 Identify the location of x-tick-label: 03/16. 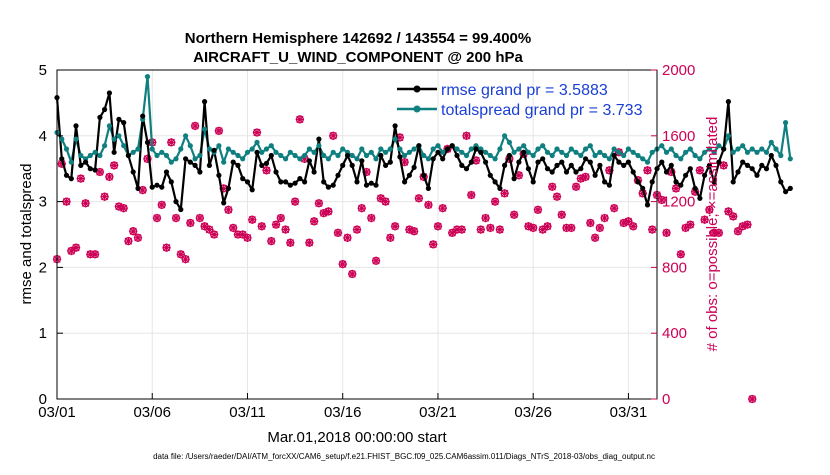
(343, 412).